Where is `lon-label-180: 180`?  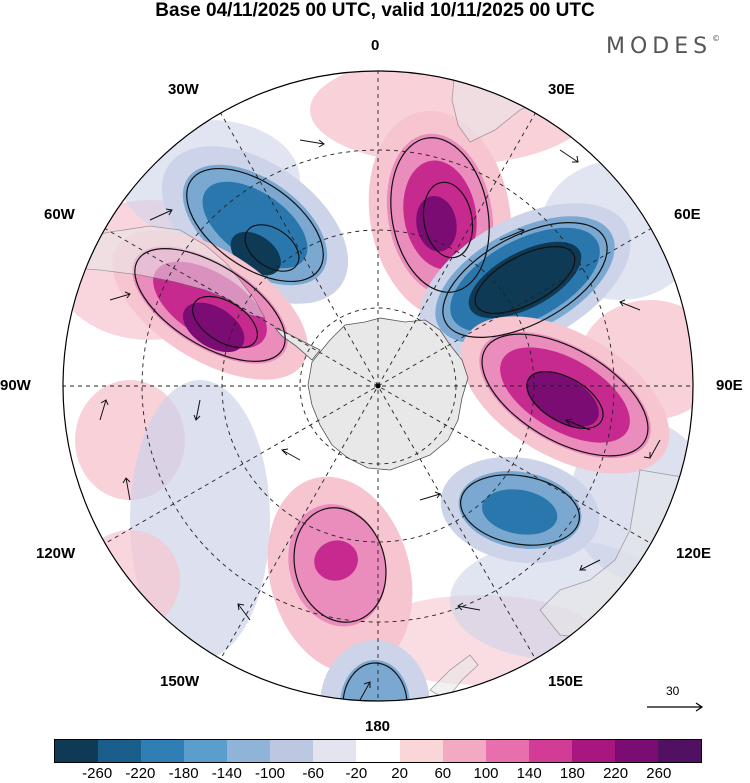 lon-label-180: 180 is located at coordinates (378, 726).